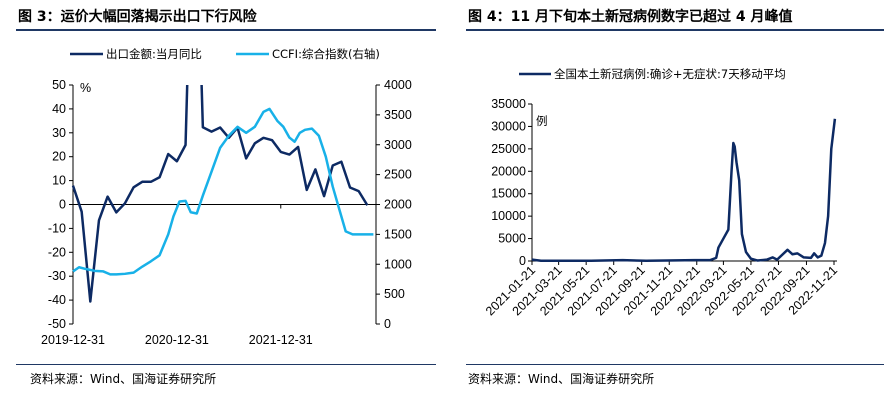 The height and width of the screenshot is (400, 890). What do you see at coordinates (73, 340) in the screenshot?
I see `x-tick-label: 2019-12-31` at bounding box center [73, 340].